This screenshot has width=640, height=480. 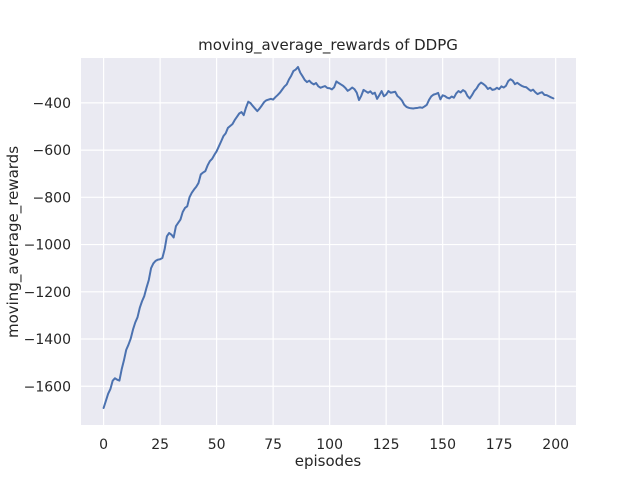 I want to click on x-axis-label: episodes, so click(x=328, y=461).